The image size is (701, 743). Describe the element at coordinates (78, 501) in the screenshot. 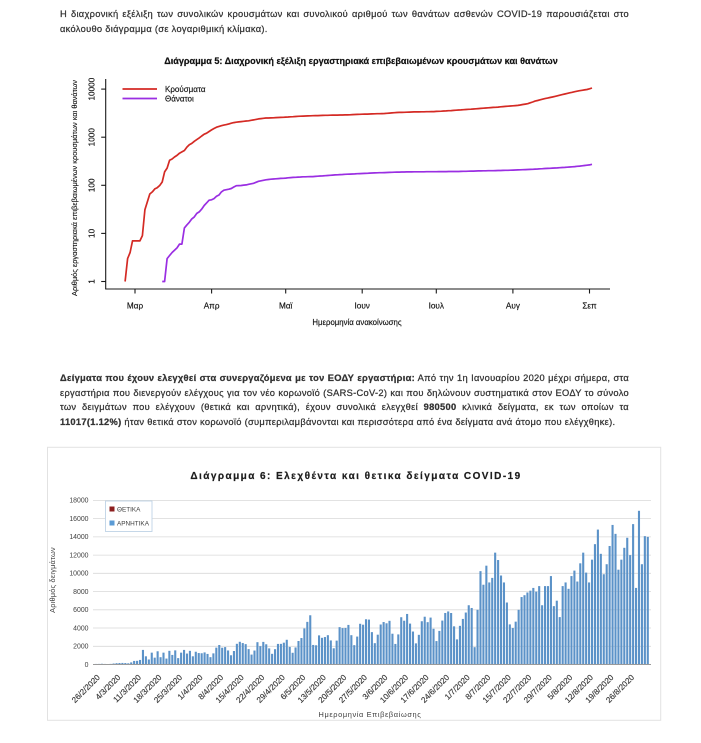

I see `svg-text: 18000` at that location.